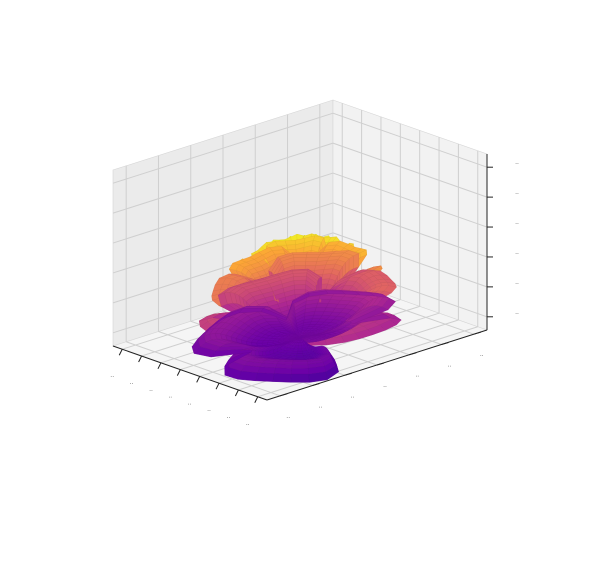 The image size is (600, 584). I want to click on rose-surface, so click(296, 308).